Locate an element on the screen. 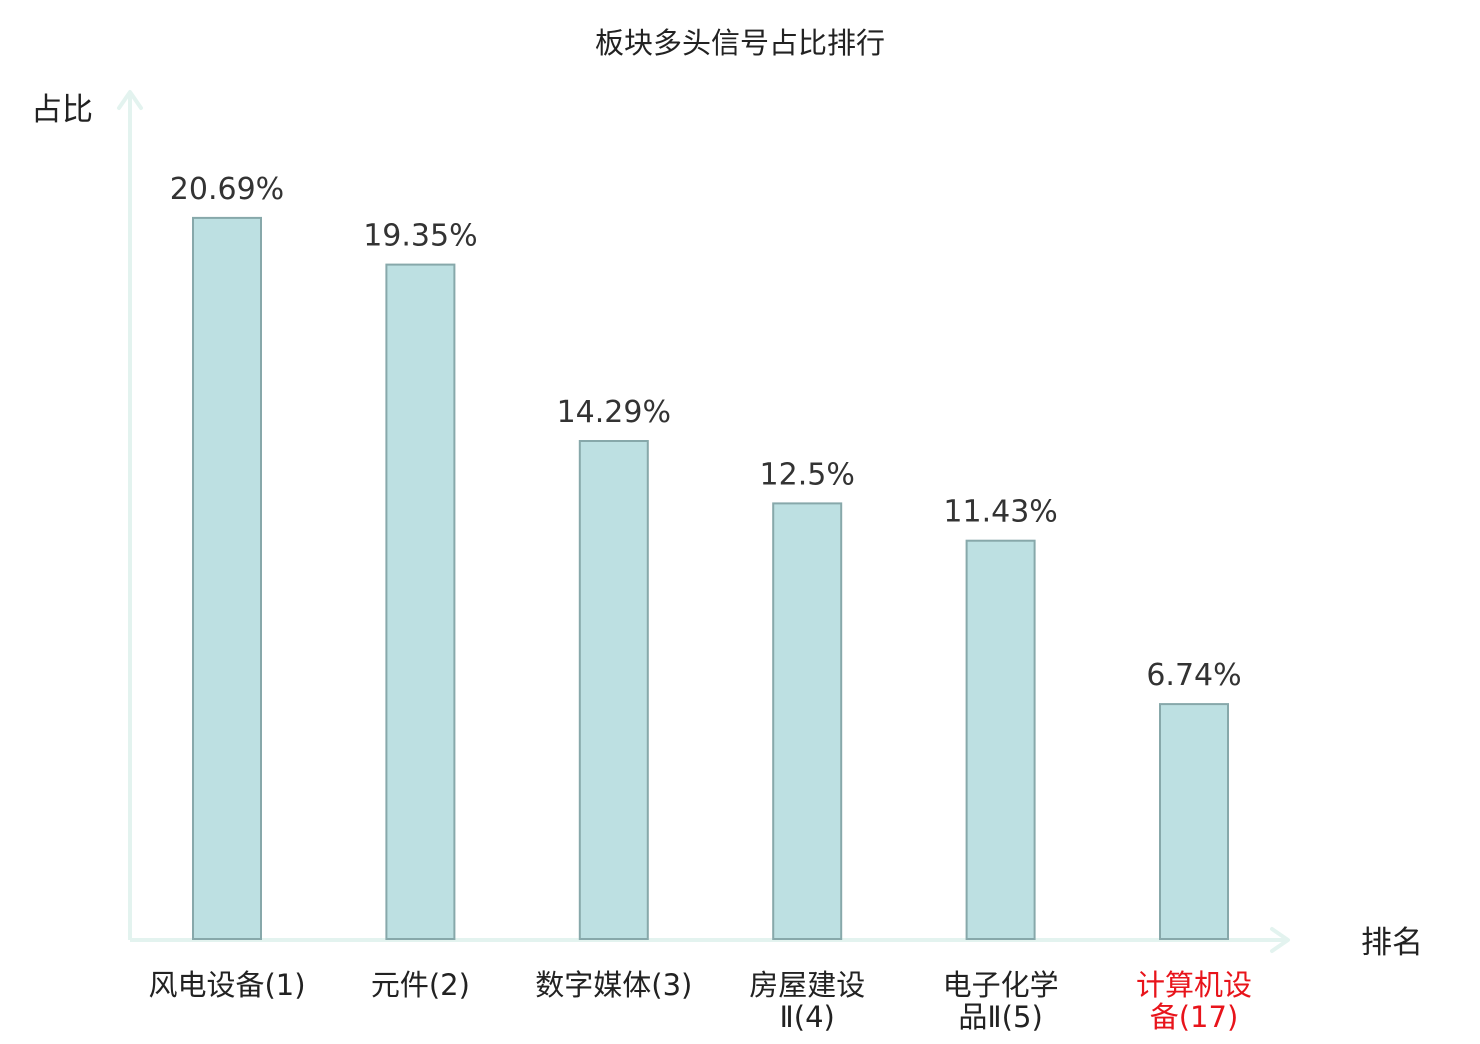 This screenshot has width=1480, height=1044. y-axis-label: 占比 is located at coordinates (62, 110).